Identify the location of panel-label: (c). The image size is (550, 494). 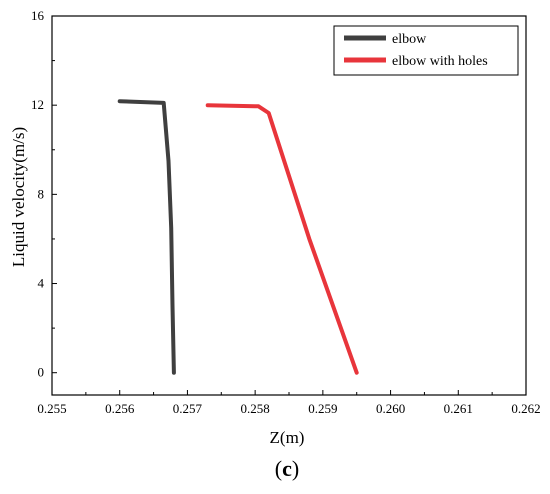
(287, 468).